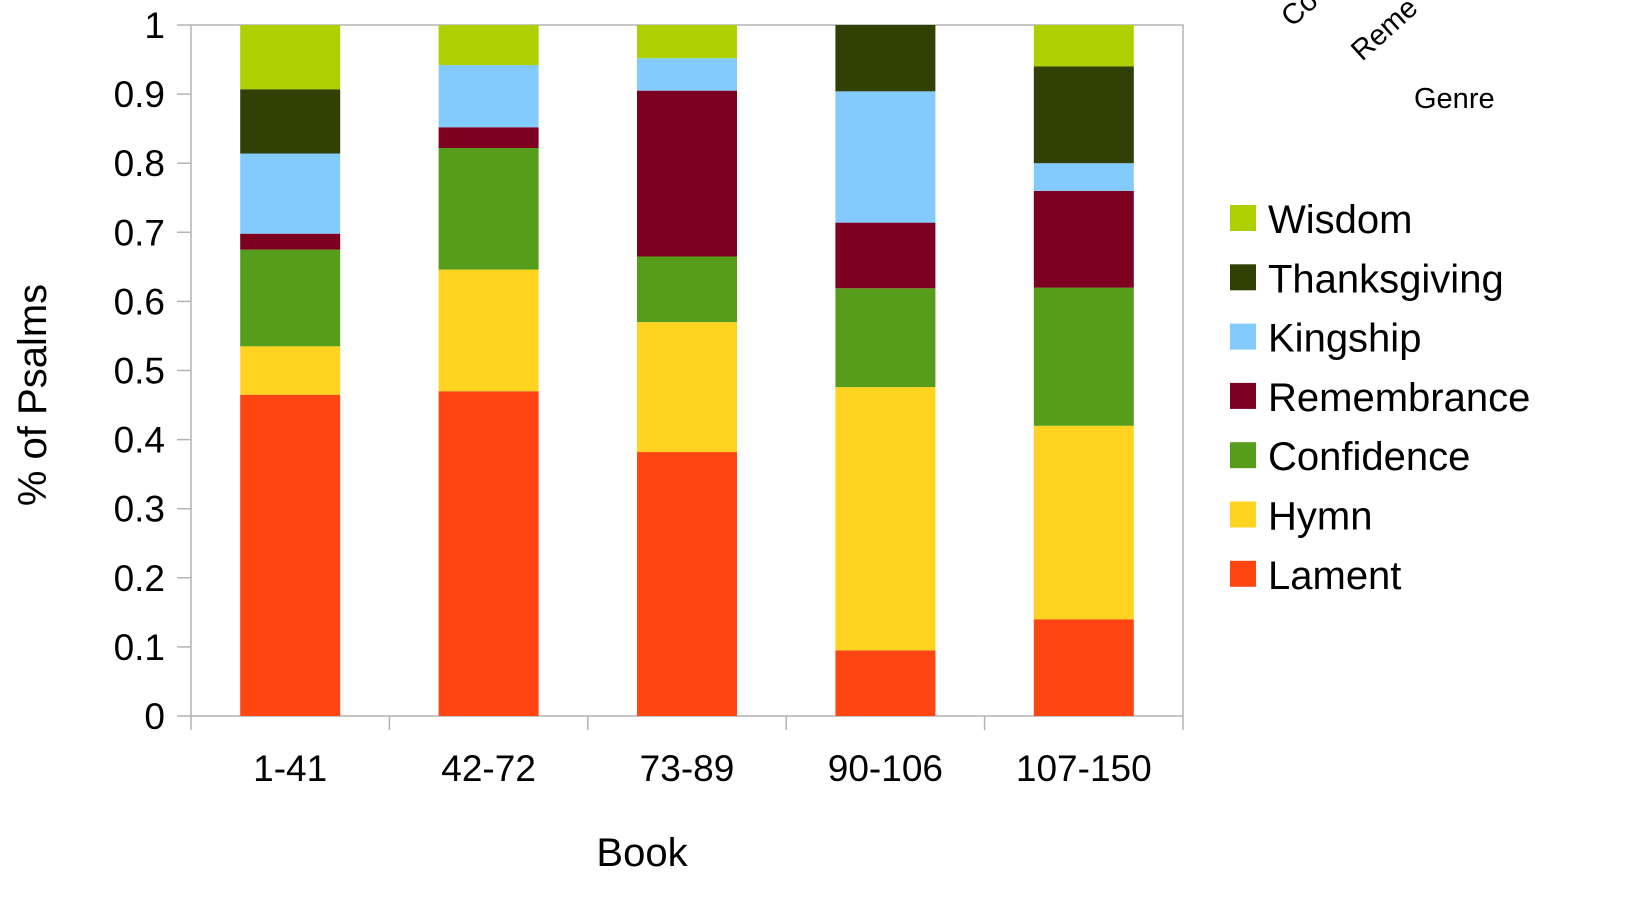  I want to click on legend-label-hymn: Hymn, so click(1320, 517).